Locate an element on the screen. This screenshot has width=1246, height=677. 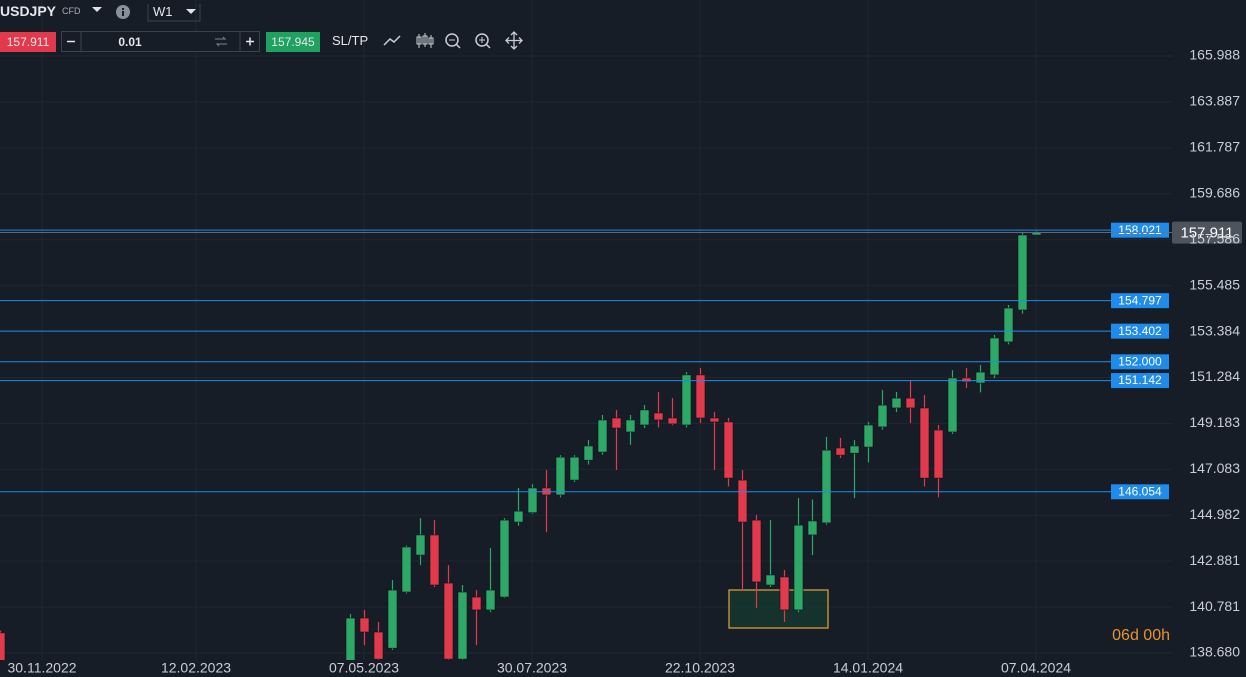
y-tick-label: 144.982 is located at coordinates (1214, 514).